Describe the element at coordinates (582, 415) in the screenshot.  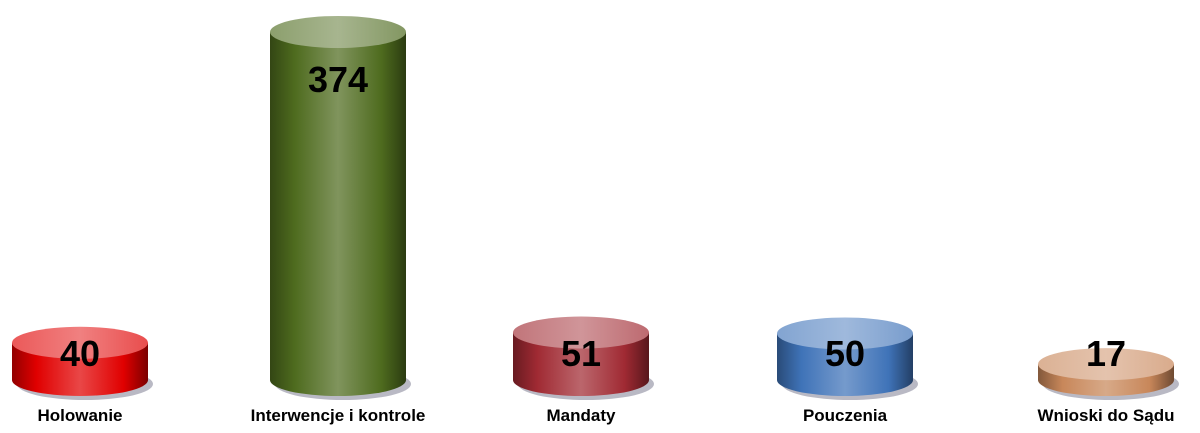
I see `category-label: Mandaty` at that location.